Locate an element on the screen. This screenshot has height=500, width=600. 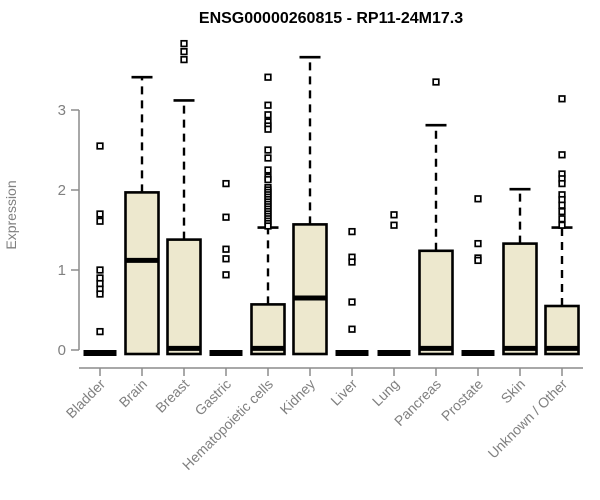
x-tick-label-unknown-other: Unknown / Other is located at coordinates (528, 419).